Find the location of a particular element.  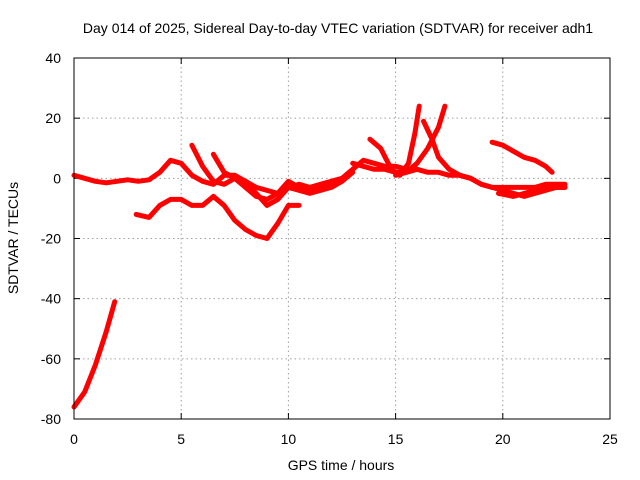

y-tick-label: -20 is located at coordinates (51, 239).